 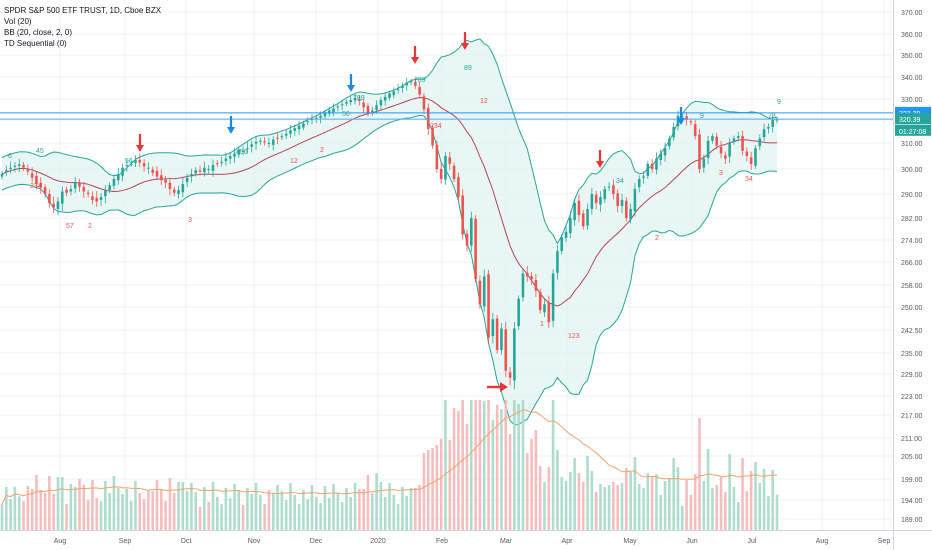 I want to click on price-tag, so click(x=913, y=112).